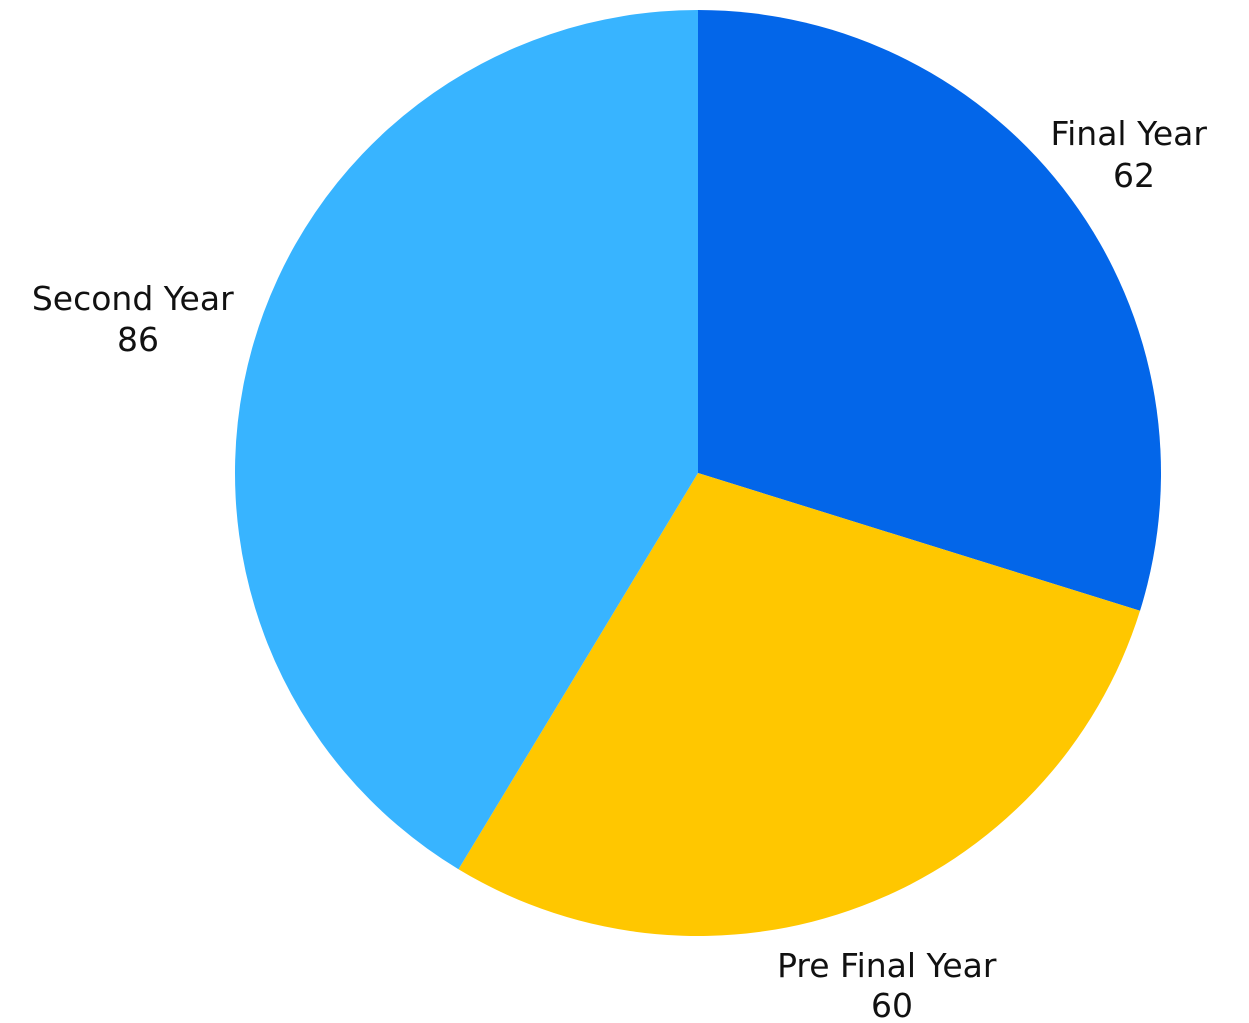  What do you see at coordinates (138, 319) in the screenshot?
I see `label-second-year: Second Year 86` at bounding box center [138, 319].